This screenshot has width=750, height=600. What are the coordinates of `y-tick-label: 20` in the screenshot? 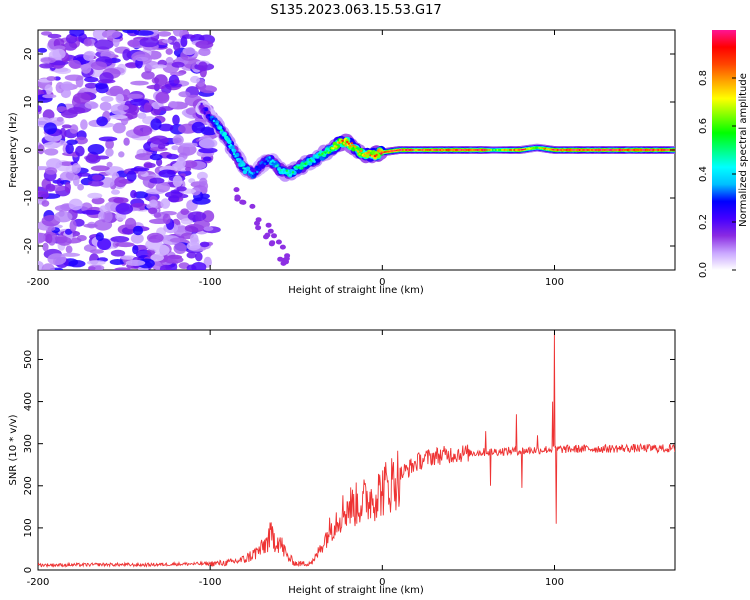 It's located at (28, 54).